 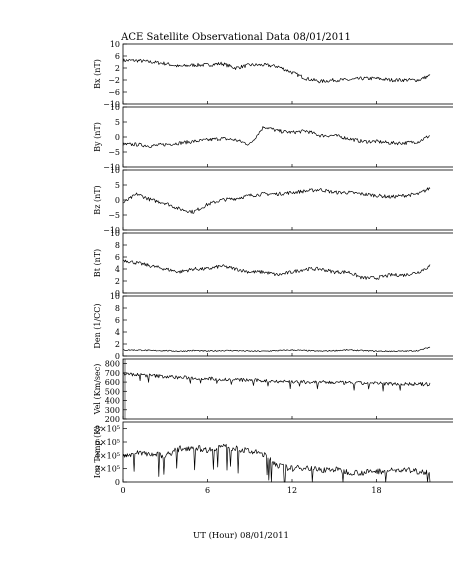 I want to click on x-axis: 0612180, so click(x=250, y=490).